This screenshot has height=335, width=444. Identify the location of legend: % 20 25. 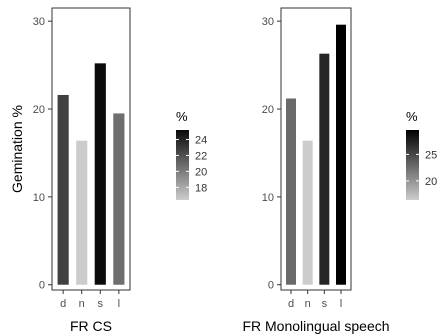
(421, 154).